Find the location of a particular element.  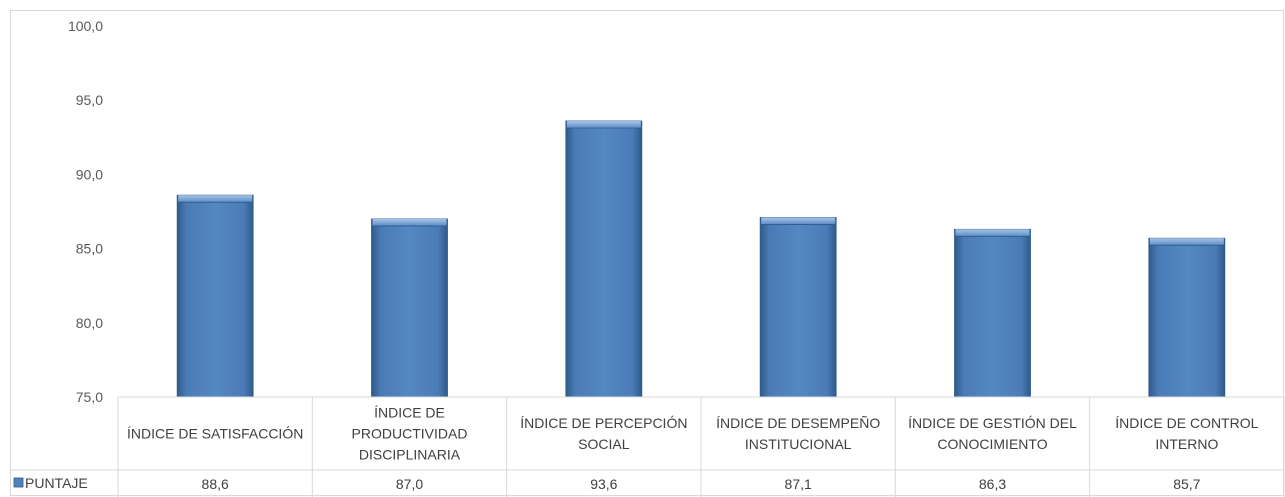

y-tick-label: 85,0 is located at coordinates (89, 249).